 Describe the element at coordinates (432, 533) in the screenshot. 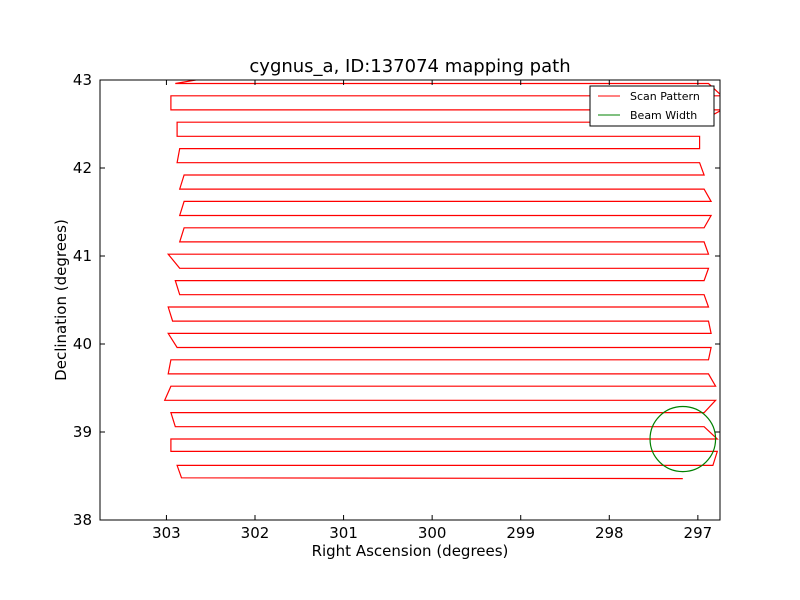

I see `x-tick-label: 300` at that location.